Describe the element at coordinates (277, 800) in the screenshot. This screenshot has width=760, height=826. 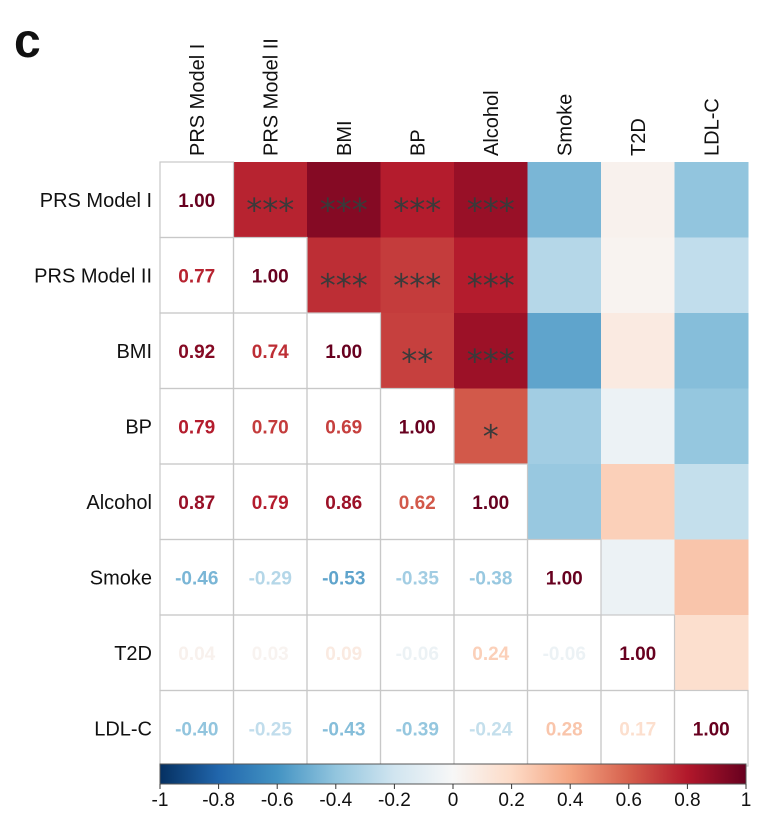
I see `colorbar-tick-label: -0.6` at that location.